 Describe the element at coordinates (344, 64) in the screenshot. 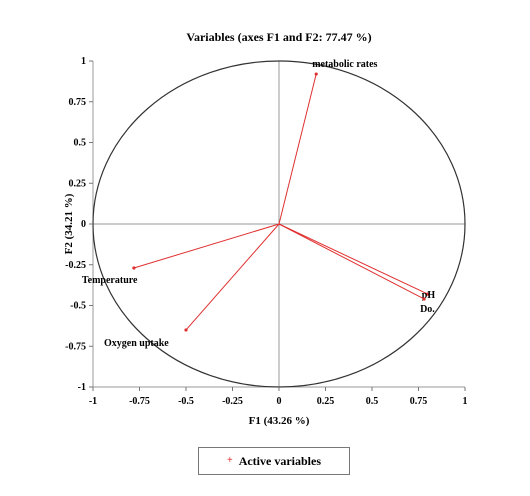

I see `label-metabolic-rates: metabolic rates` at that location.